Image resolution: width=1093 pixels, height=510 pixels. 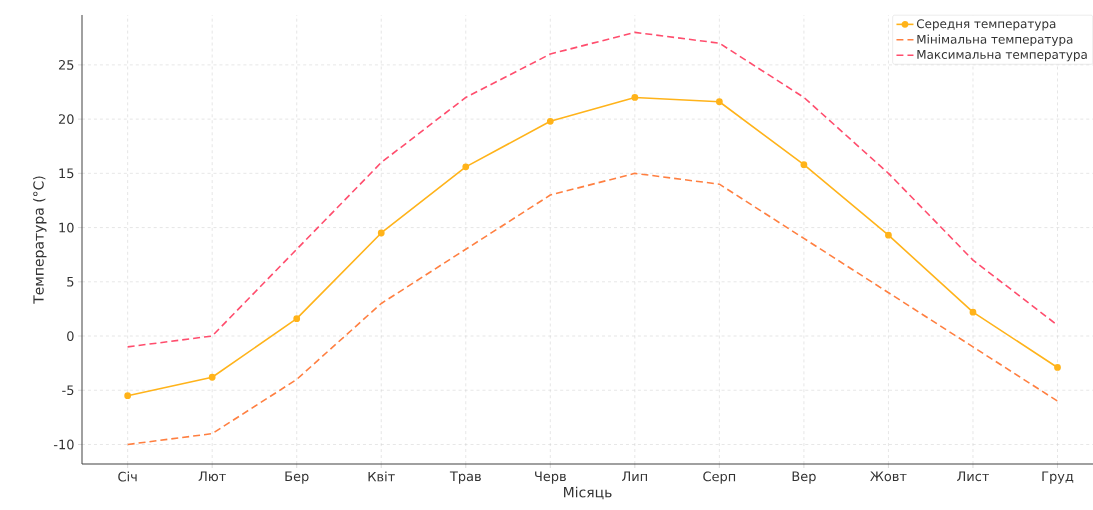 What do you see at coordinates (1002, 56) in the screenshot?
I see `legend-label: Максимальна температура` at bounding box center [1002, 56].